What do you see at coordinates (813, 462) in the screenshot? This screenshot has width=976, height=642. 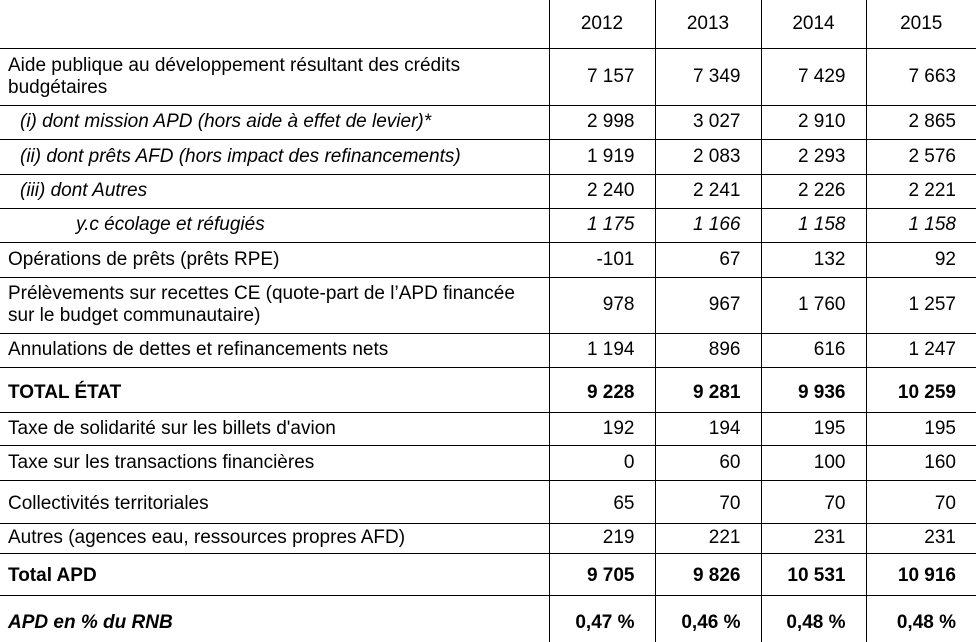 I see `value-cell: 100` at bounding box center [813, 462].